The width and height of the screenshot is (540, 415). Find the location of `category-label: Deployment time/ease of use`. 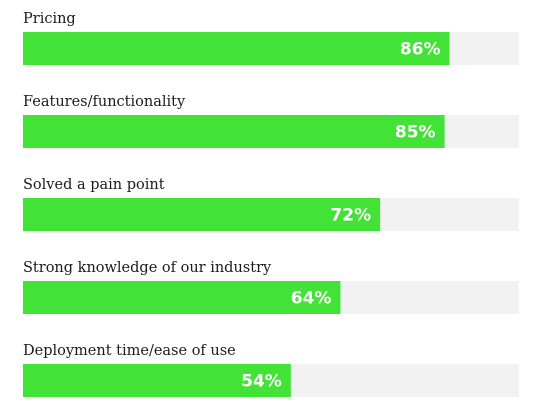

category-label: Deployment time/ease of use is located at coordinates (129, 351).